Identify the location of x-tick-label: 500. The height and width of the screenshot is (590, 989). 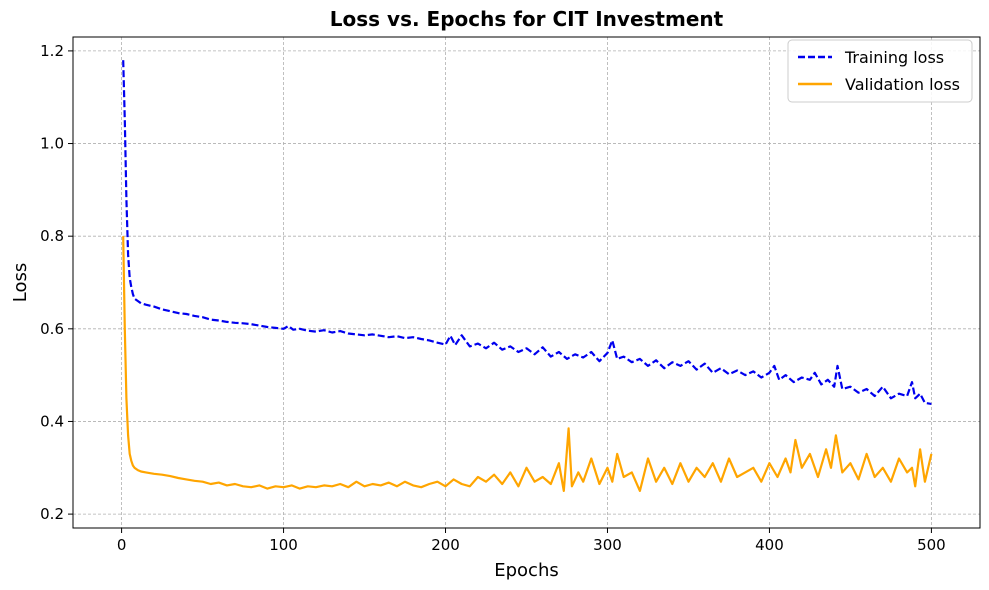
(931, 545).